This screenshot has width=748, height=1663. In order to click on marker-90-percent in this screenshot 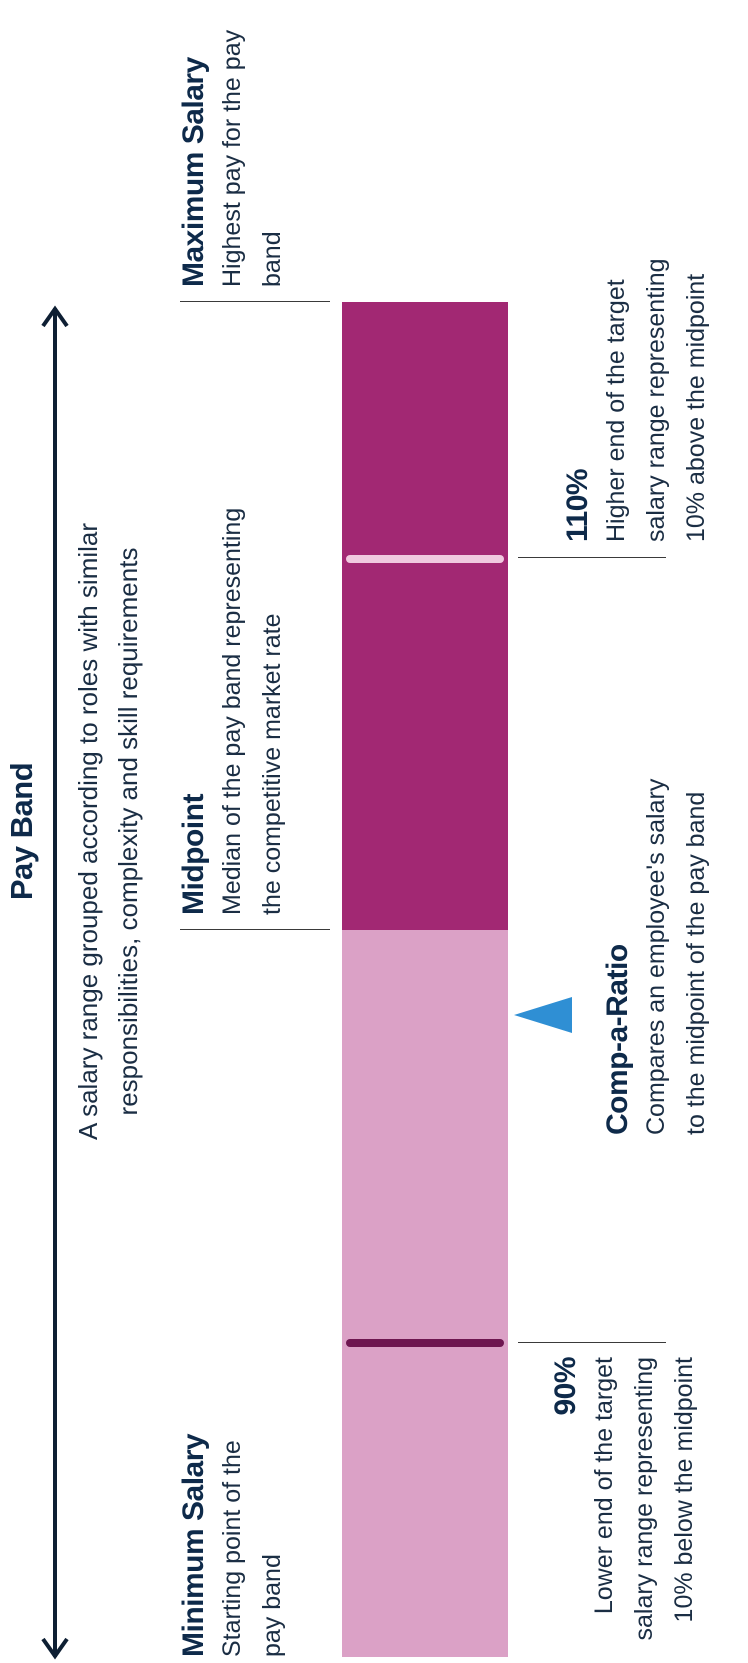, I will do `click(425, 1343)`.